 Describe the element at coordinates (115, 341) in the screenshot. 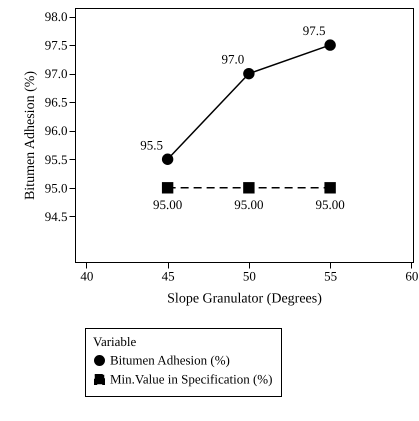

I see `legend-title: Variable` at that location.